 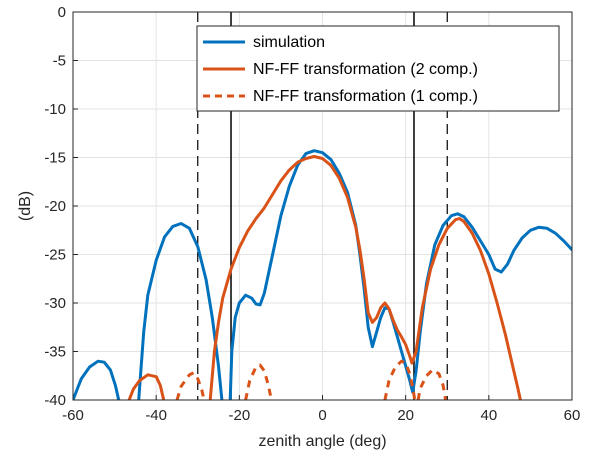 What do you see at coordinates (55, 303) in the screenshot?
I see `y-tick-label: -30` at bounding box center [55, 303].